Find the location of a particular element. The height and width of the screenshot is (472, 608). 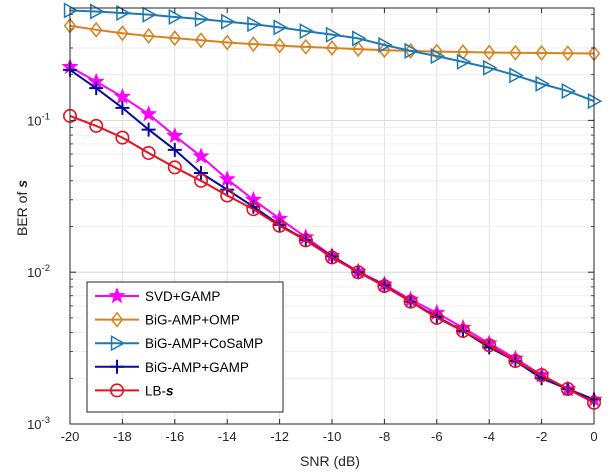

y-axis-title-symbol: s is located at coordinates (22, 184).